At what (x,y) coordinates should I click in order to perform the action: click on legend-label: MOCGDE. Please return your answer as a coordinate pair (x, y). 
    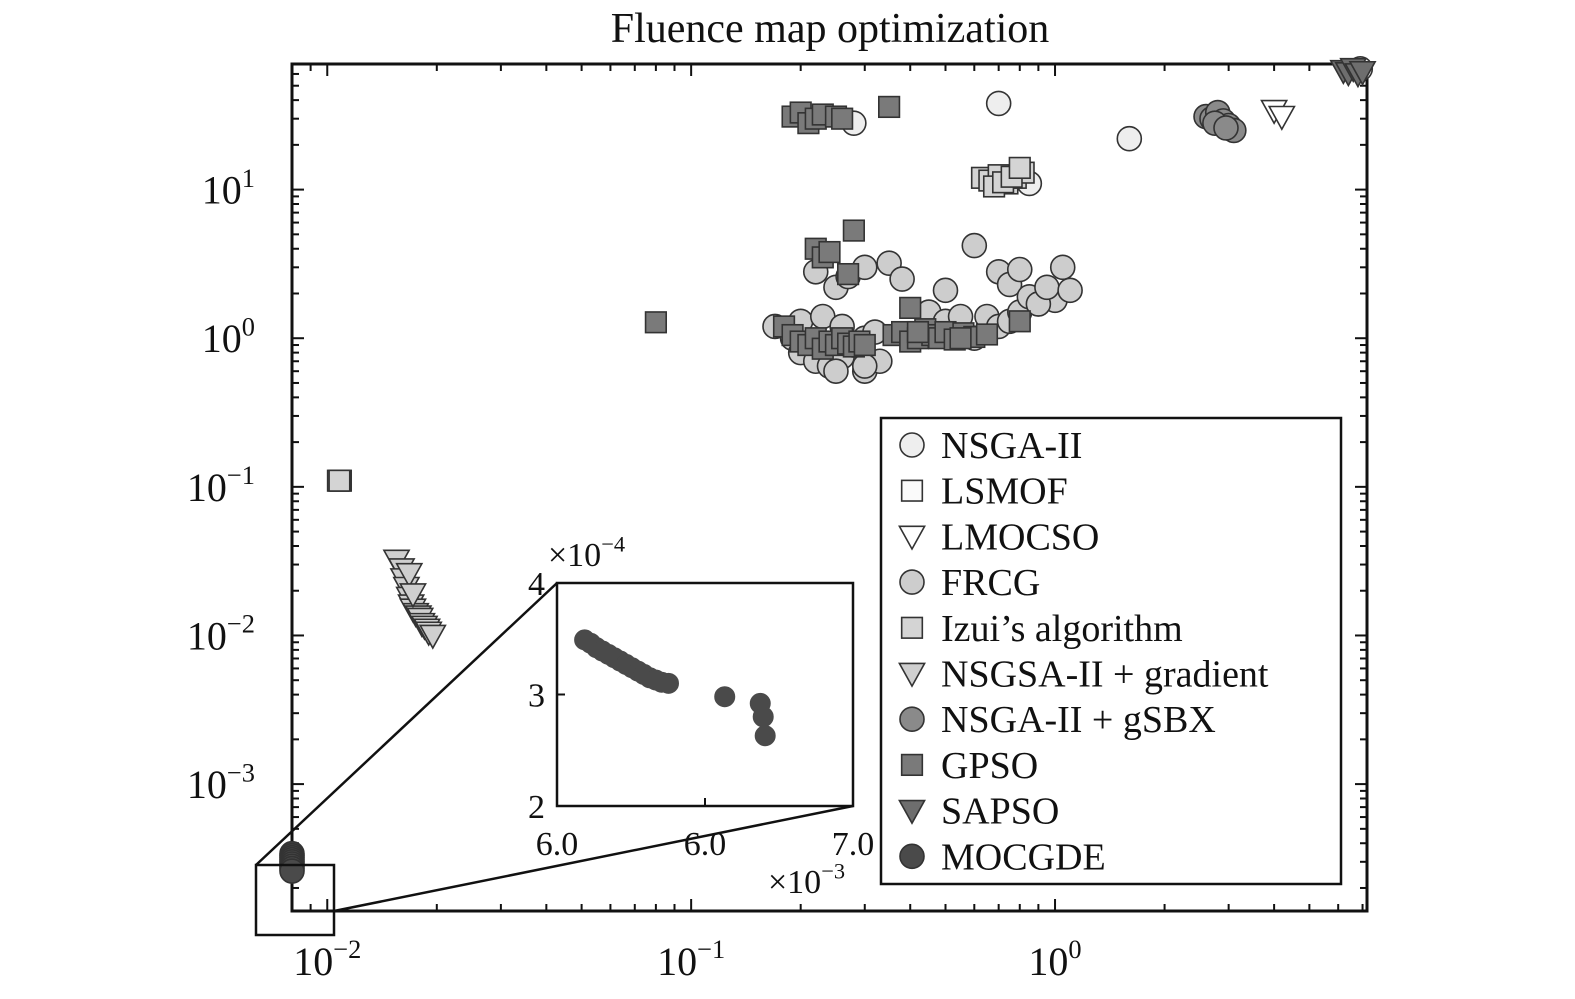
    Looking at the image, I should click on (1023, 857).